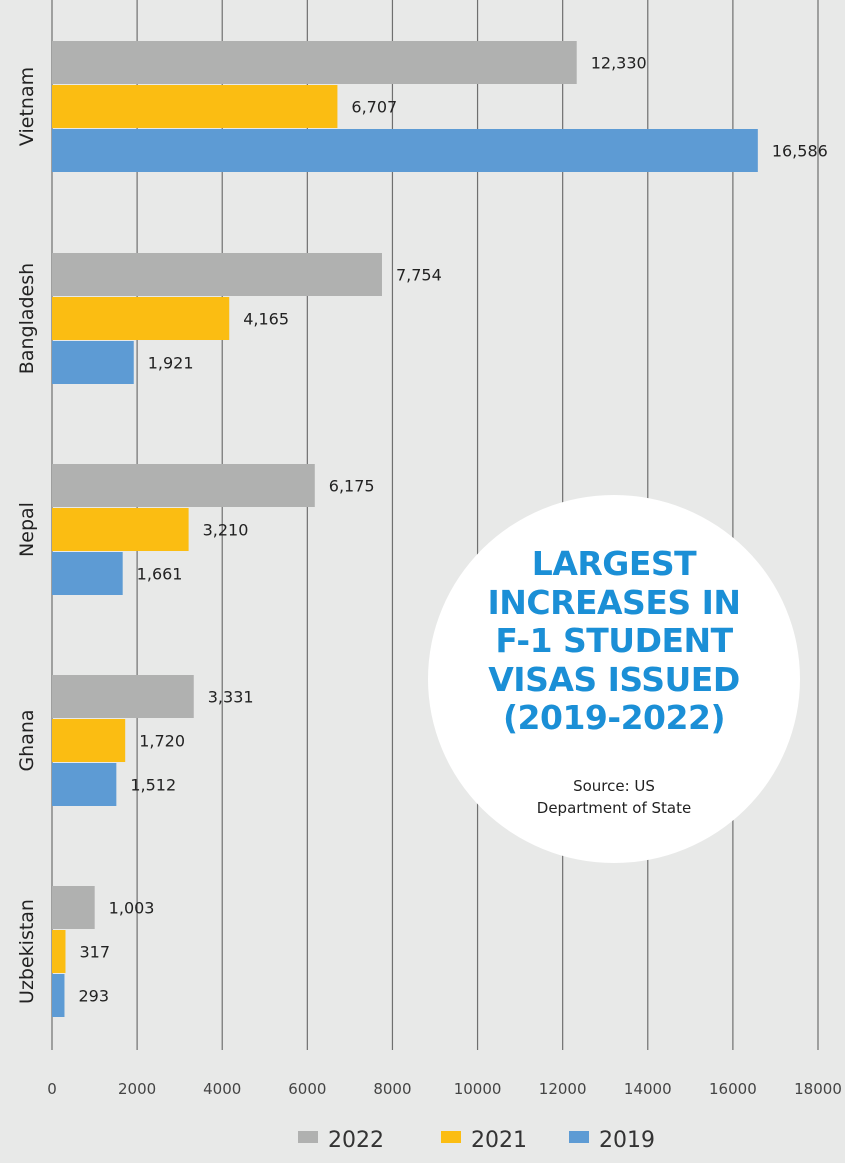 The height and width of the screenshot is (1163, 845). What do you see at coordinates (226, 530) in the screenshot?
I see `value-label: 3,210` at bounding box center [226, 530].